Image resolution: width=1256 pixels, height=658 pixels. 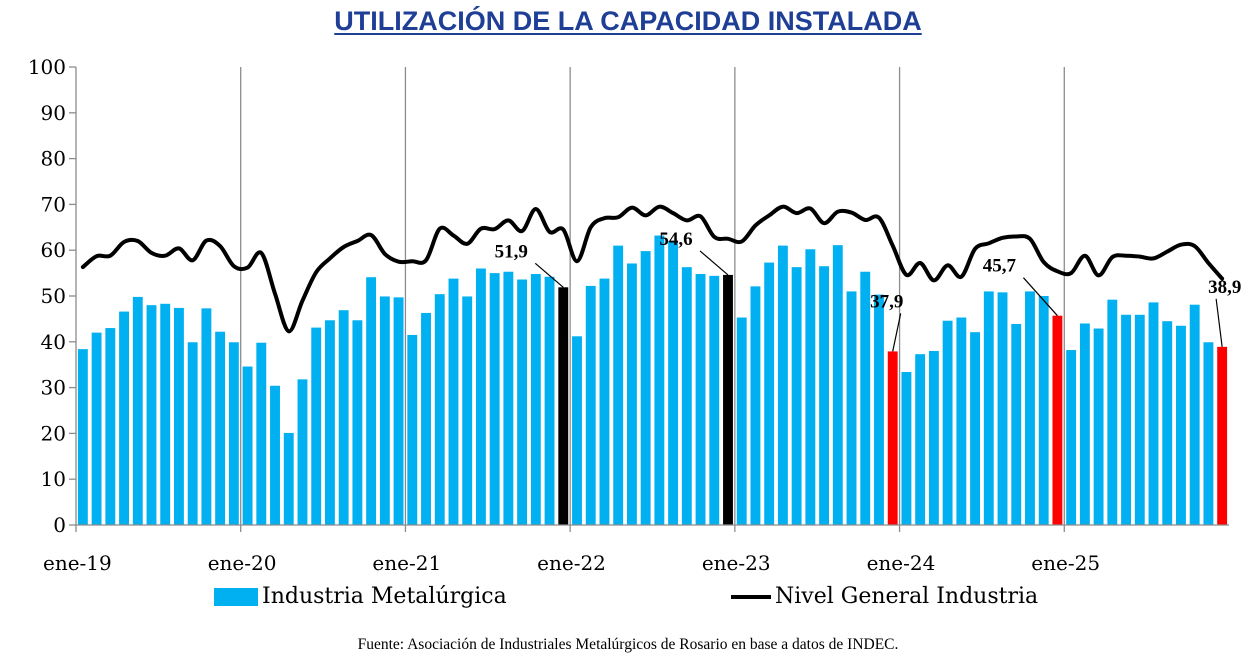 I want to click on x-tick-label: ene-20, so click(x=242, y=563).